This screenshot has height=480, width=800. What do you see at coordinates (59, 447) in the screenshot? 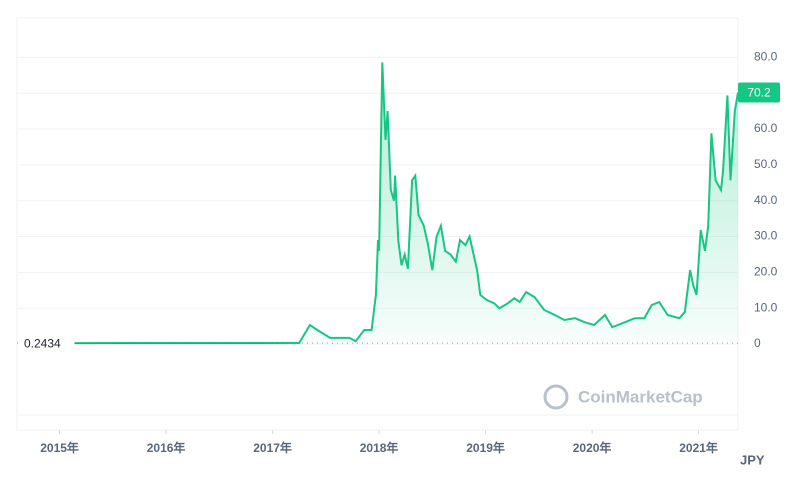
I see `x-tick-label: 2015年` at bounding box center [59, 447].